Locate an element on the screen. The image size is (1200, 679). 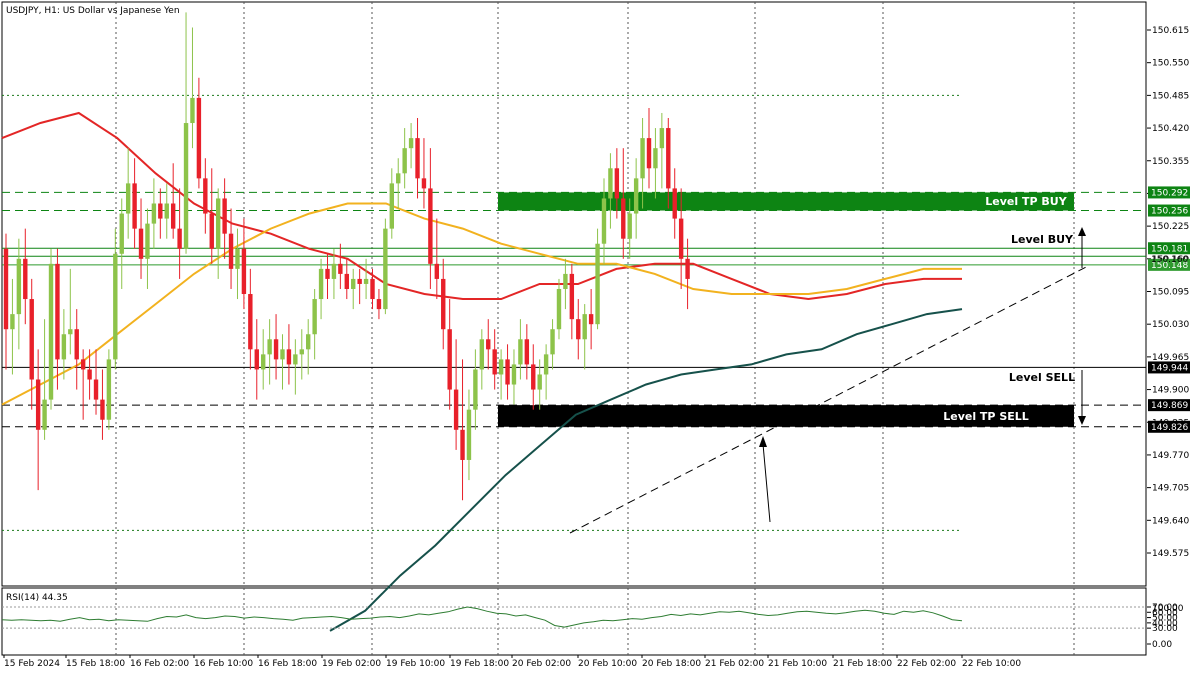
label-level-tp-sell: Level TP SELL is located at coordinates (986, 416).